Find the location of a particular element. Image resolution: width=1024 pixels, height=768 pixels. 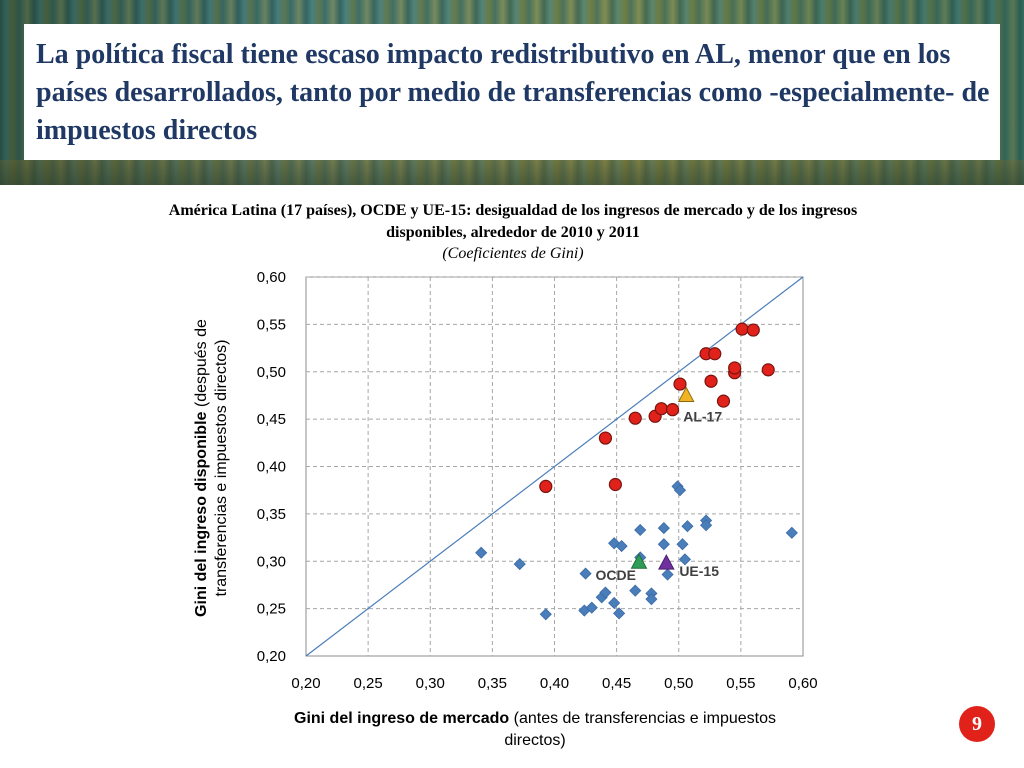

y-tick-label: 0,35 is located at coordinates (271, 514).